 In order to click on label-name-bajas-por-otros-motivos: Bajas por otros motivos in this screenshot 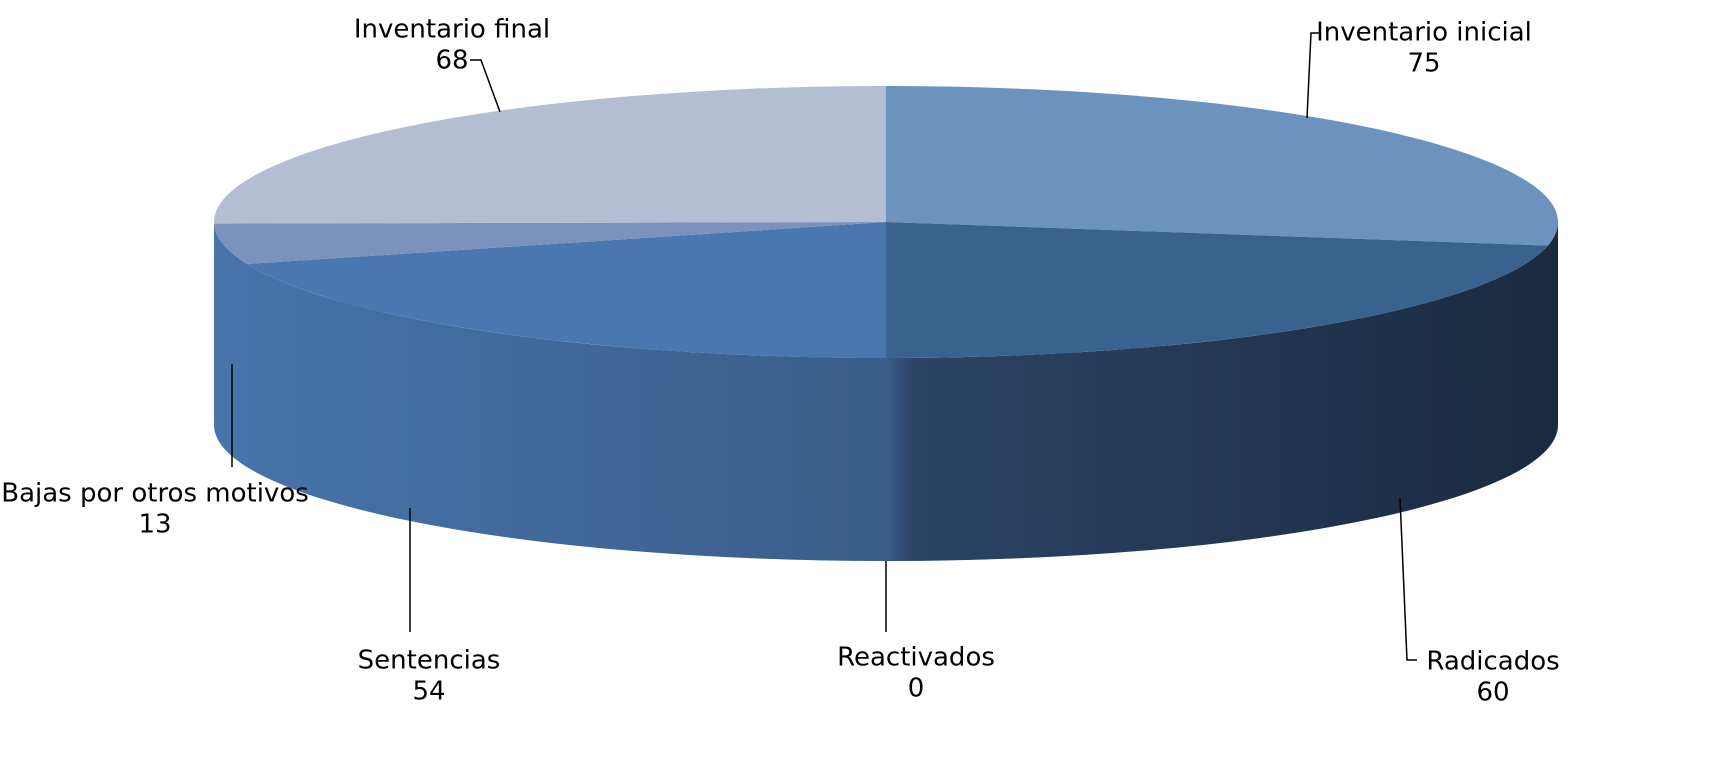, I will do `click(155, 494)`.